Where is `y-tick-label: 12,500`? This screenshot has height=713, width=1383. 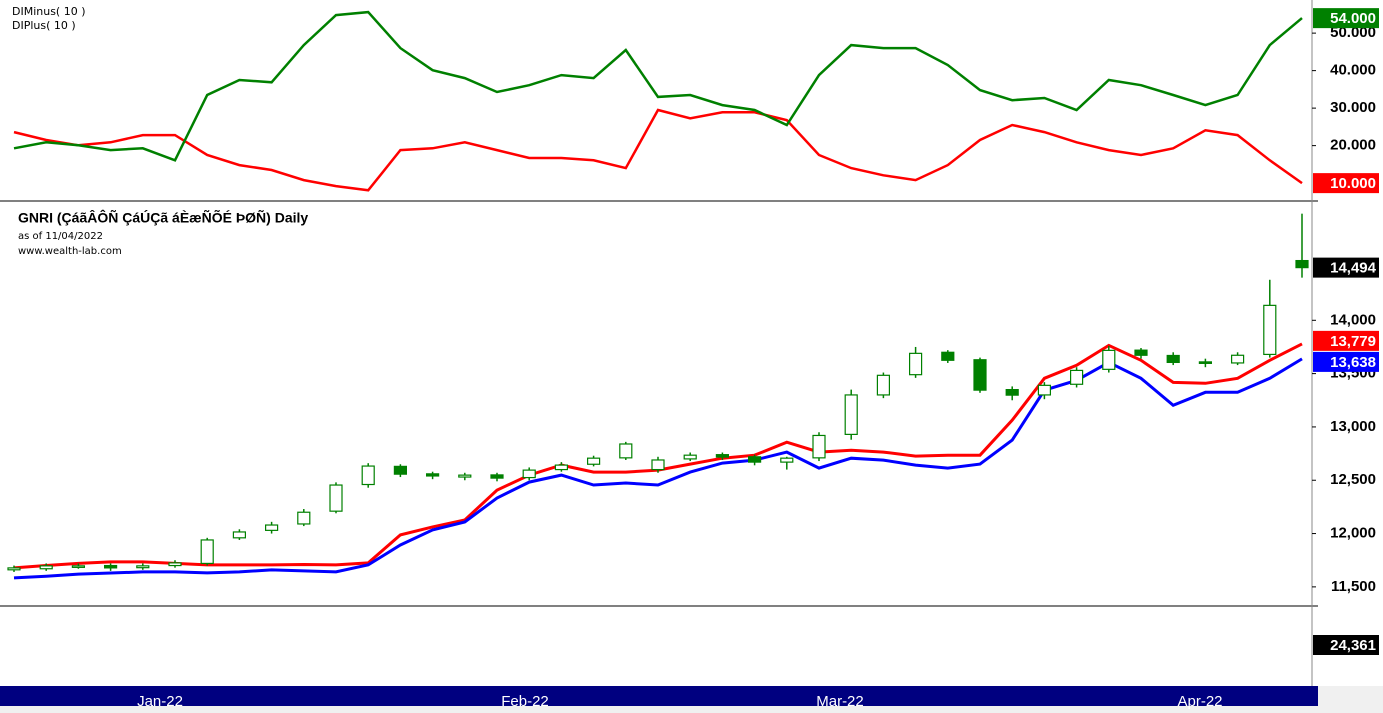 y-tick-label: 12,500 is located at coordinates (1353, 479).